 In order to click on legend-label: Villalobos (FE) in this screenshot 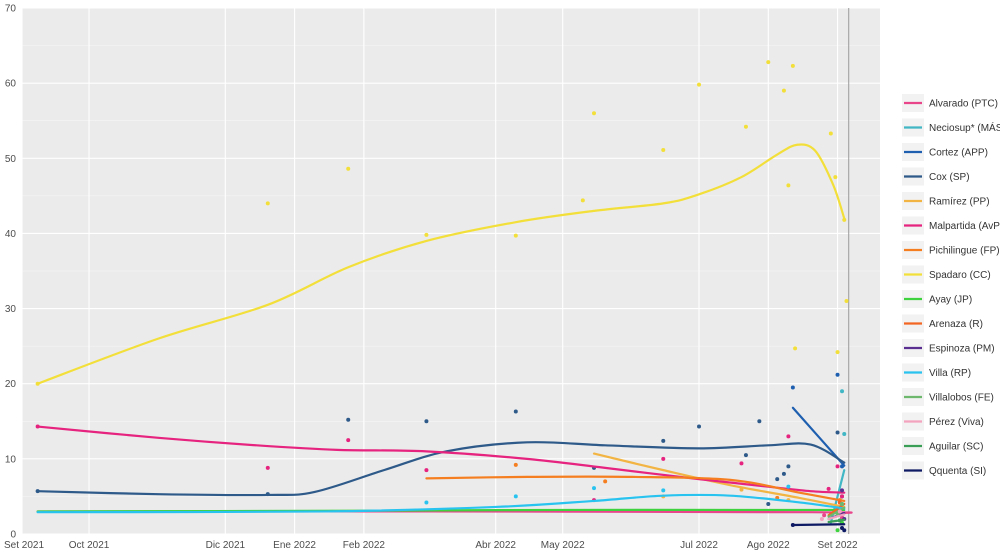, I will do `click(961, 398)`.